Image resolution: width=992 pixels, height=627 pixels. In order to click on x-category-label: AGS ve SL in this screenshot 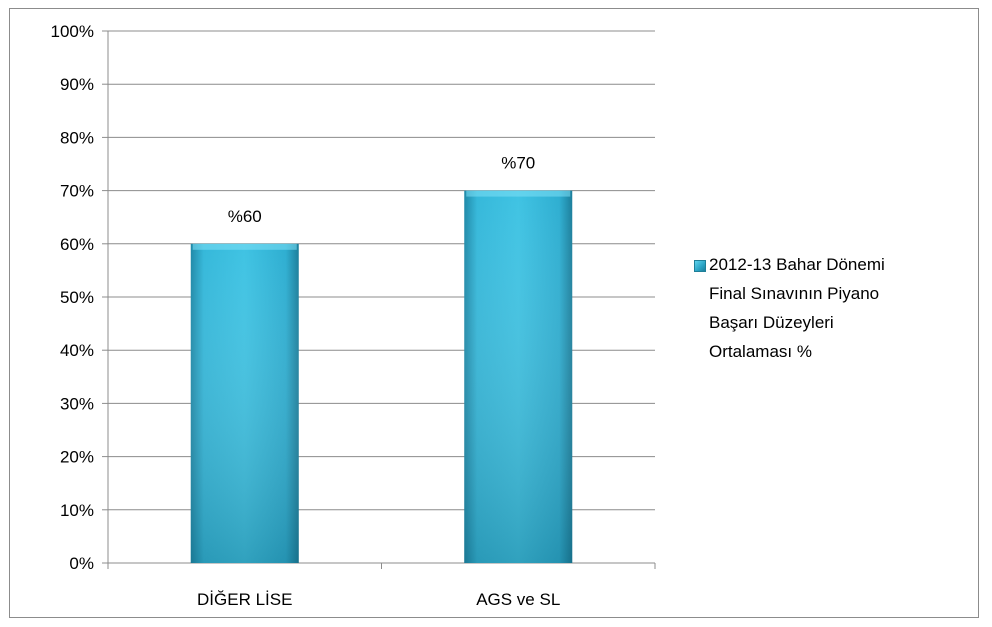, I will do `click(518, 599)`.